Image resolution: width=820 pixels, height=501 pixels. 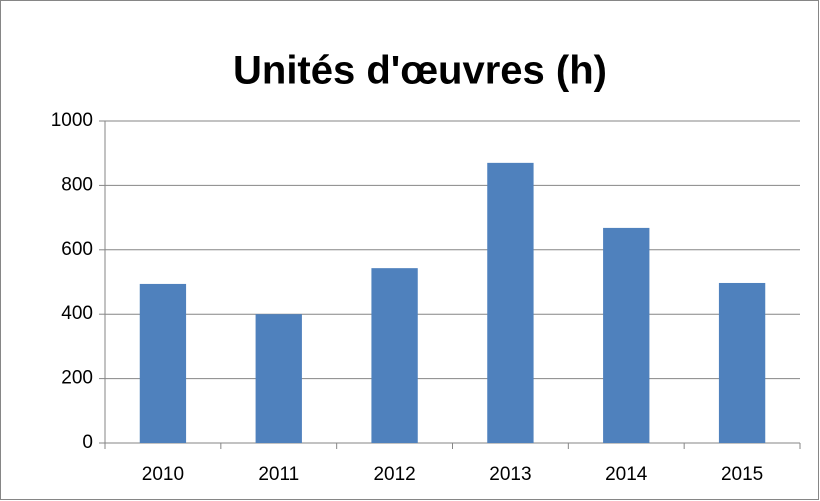 I want to click on x-tick-label: 2010, so click(x=163, y=474).